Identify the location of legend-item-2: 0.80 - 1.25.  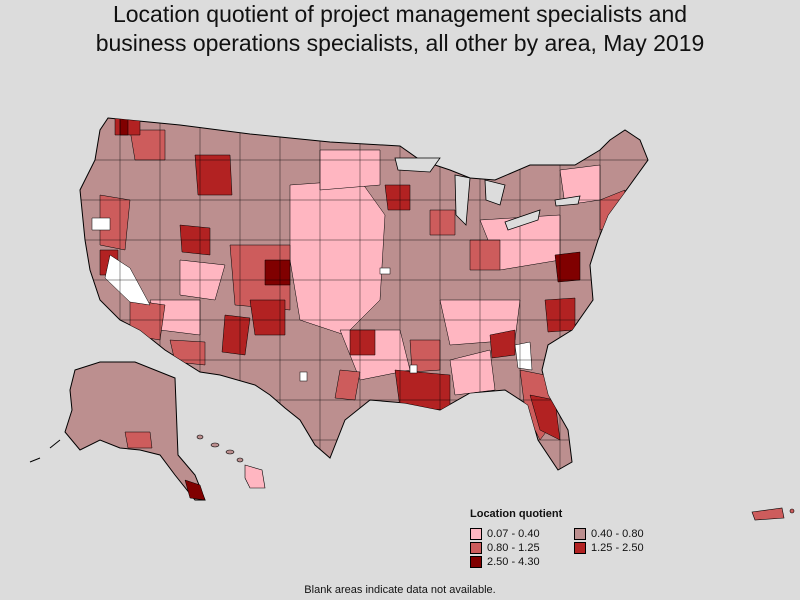
(522, 548).